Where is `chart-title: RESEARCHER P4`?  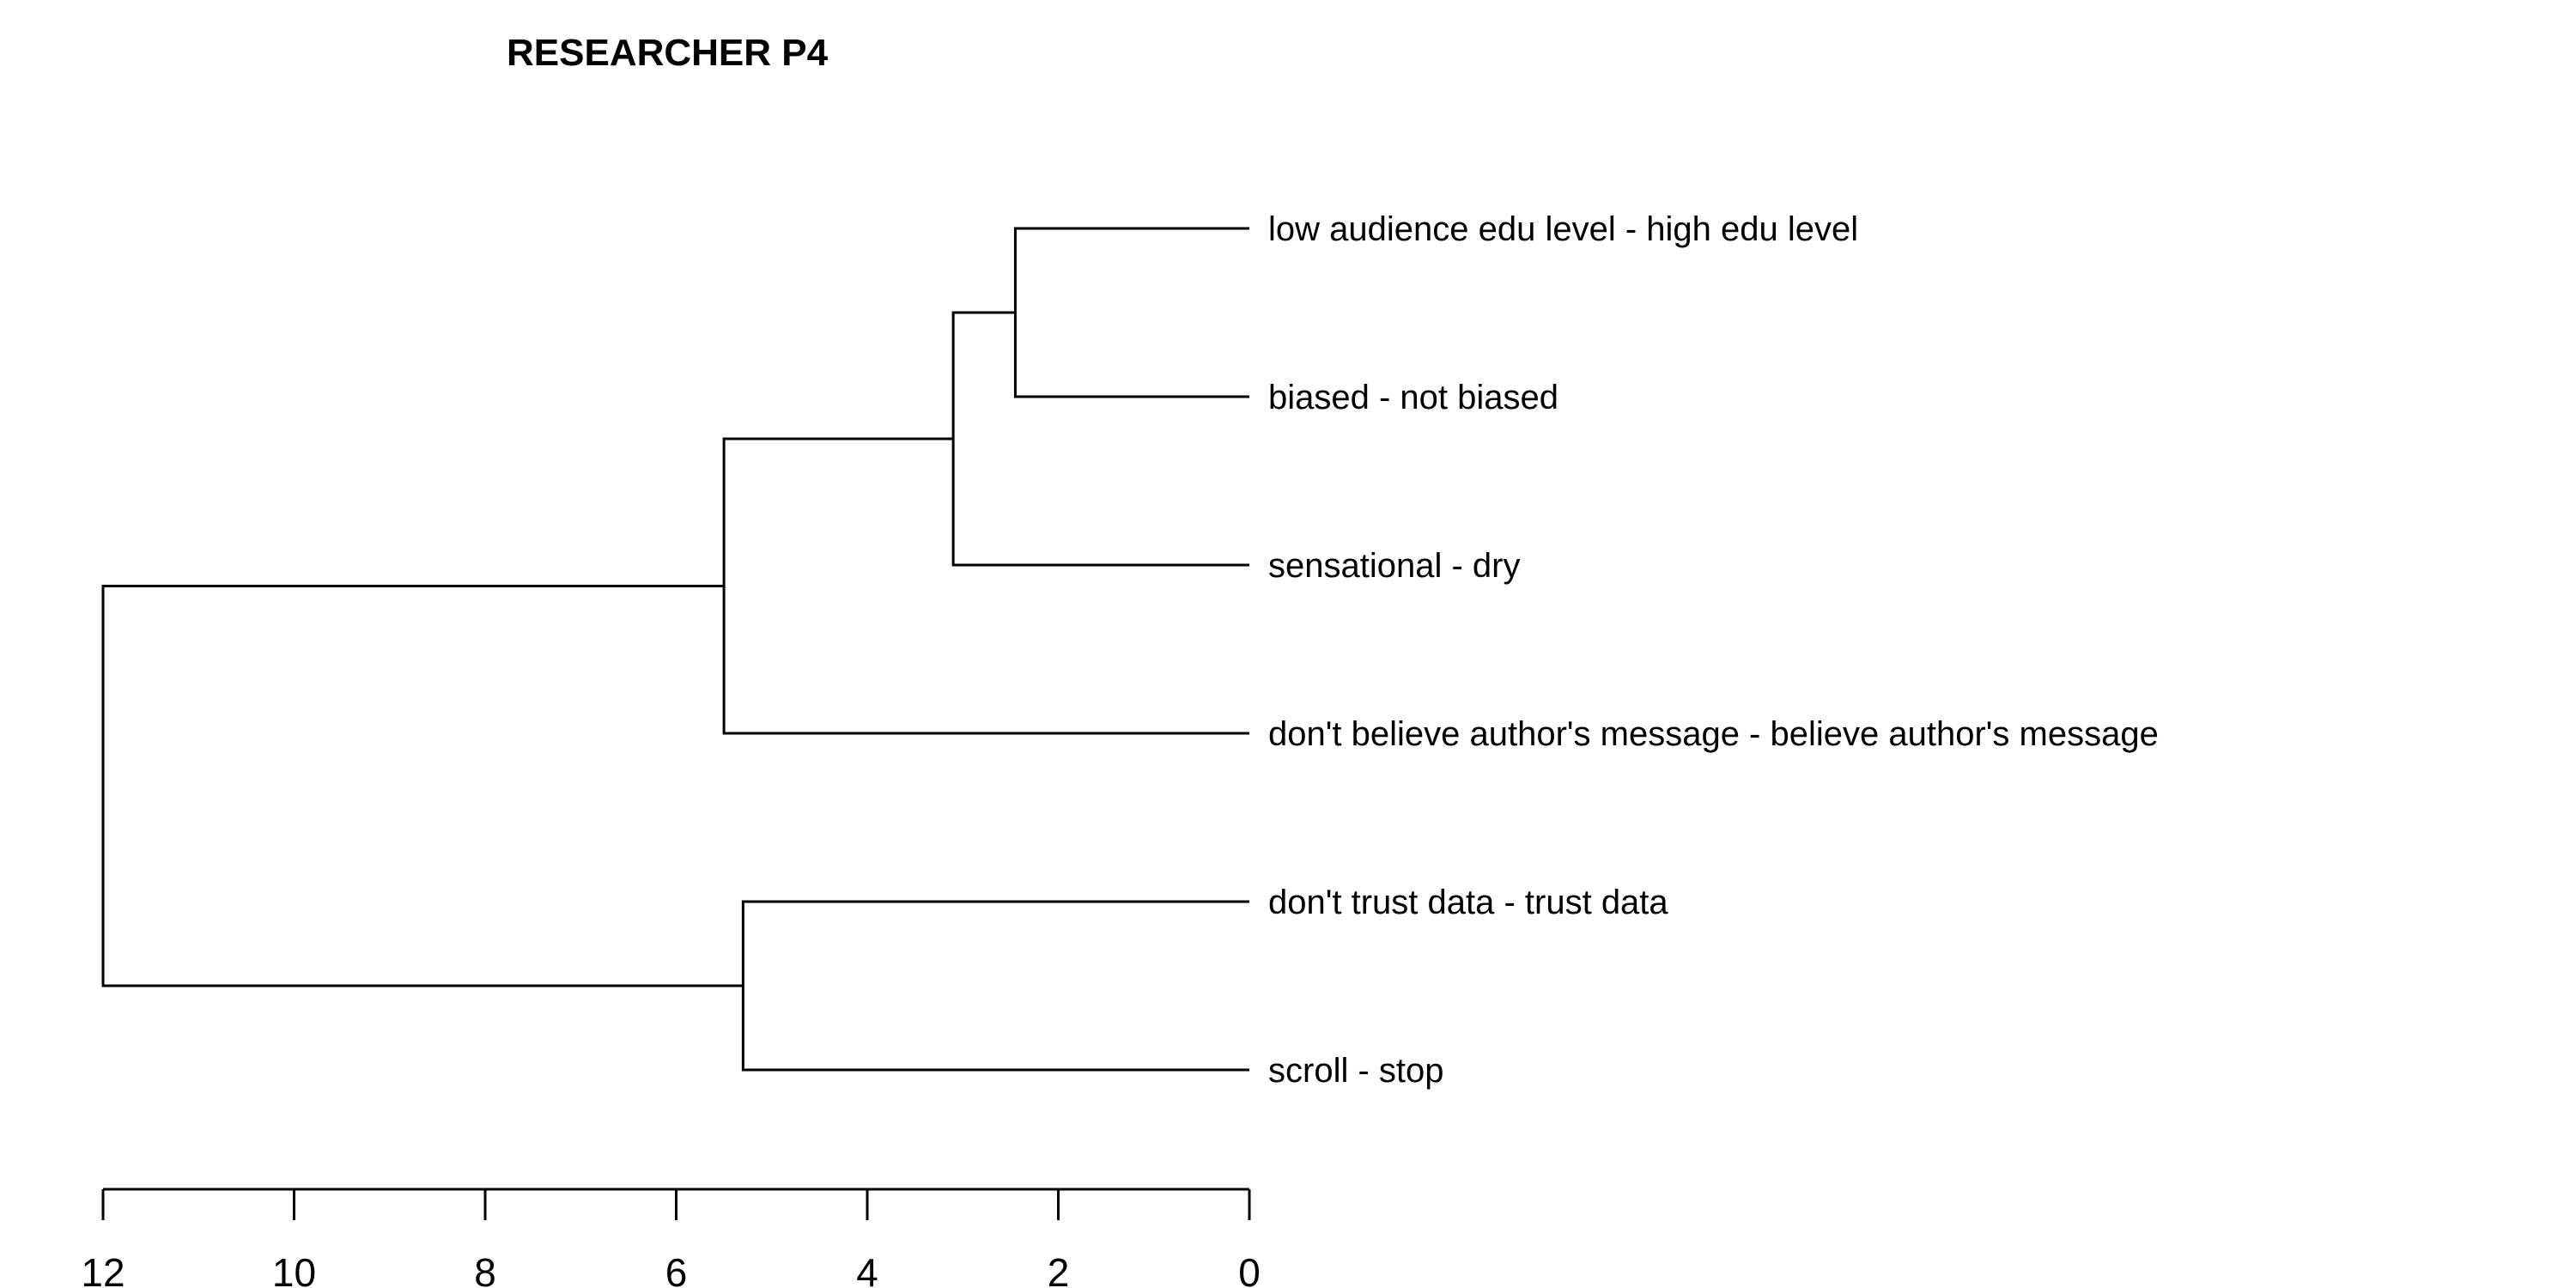
chart-title: RESEARCHER P4 is located at coordinates (668, 53).